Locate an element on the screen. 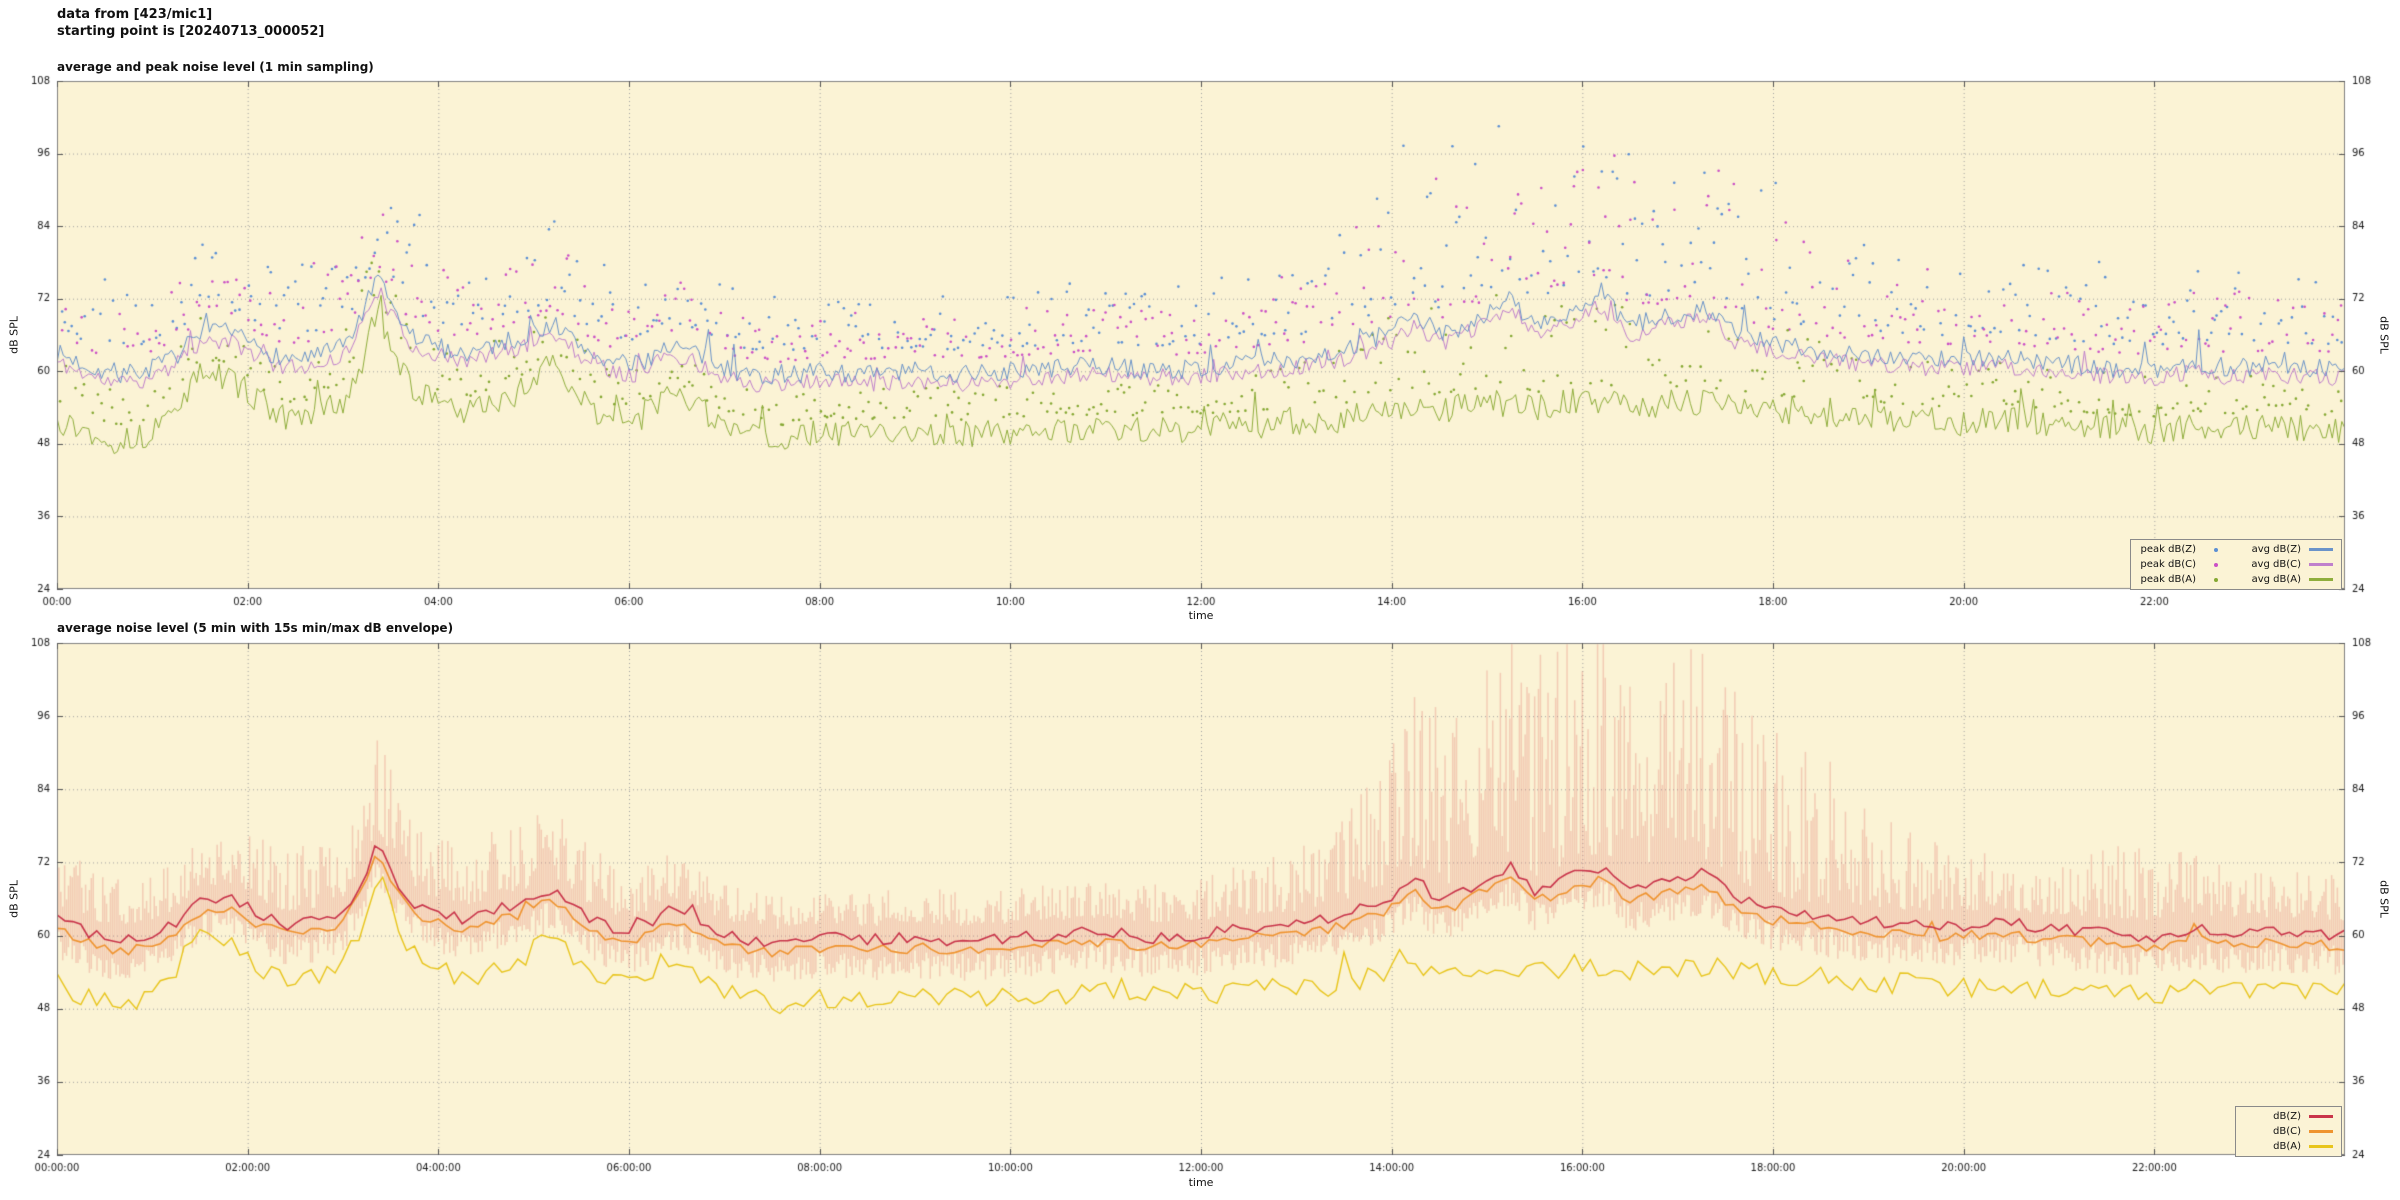 Image resolution: width=2400 pixels, height=1200 pixels. legend-entry: peak dB(A) is located at coordinates (2183, 579).